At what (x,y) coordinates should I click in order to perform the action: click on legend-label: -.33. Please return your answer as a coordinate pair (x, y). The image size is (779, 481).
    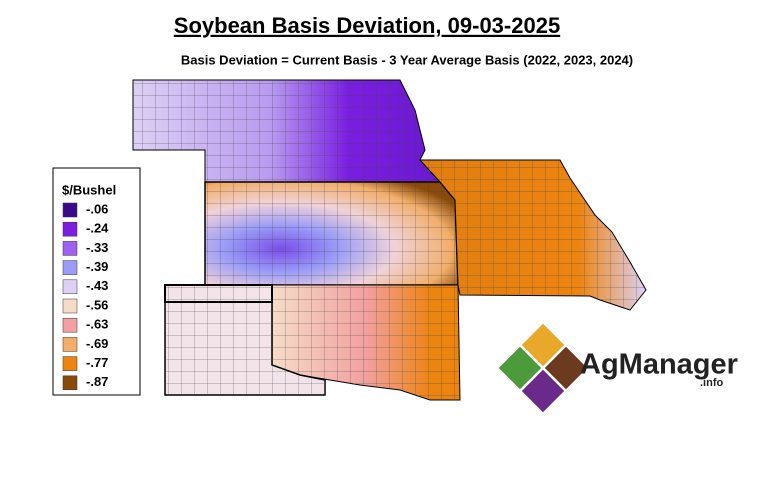
    Looking at the image, I should click on (97, 247).